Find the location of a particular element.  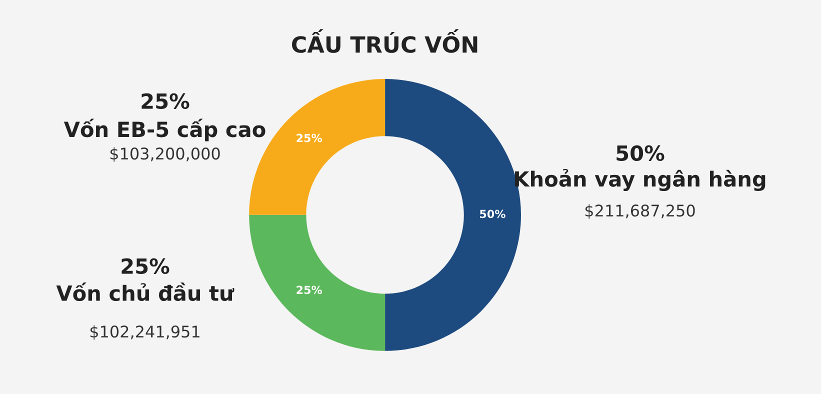

text: 50% is located at coordinates (640, 153).